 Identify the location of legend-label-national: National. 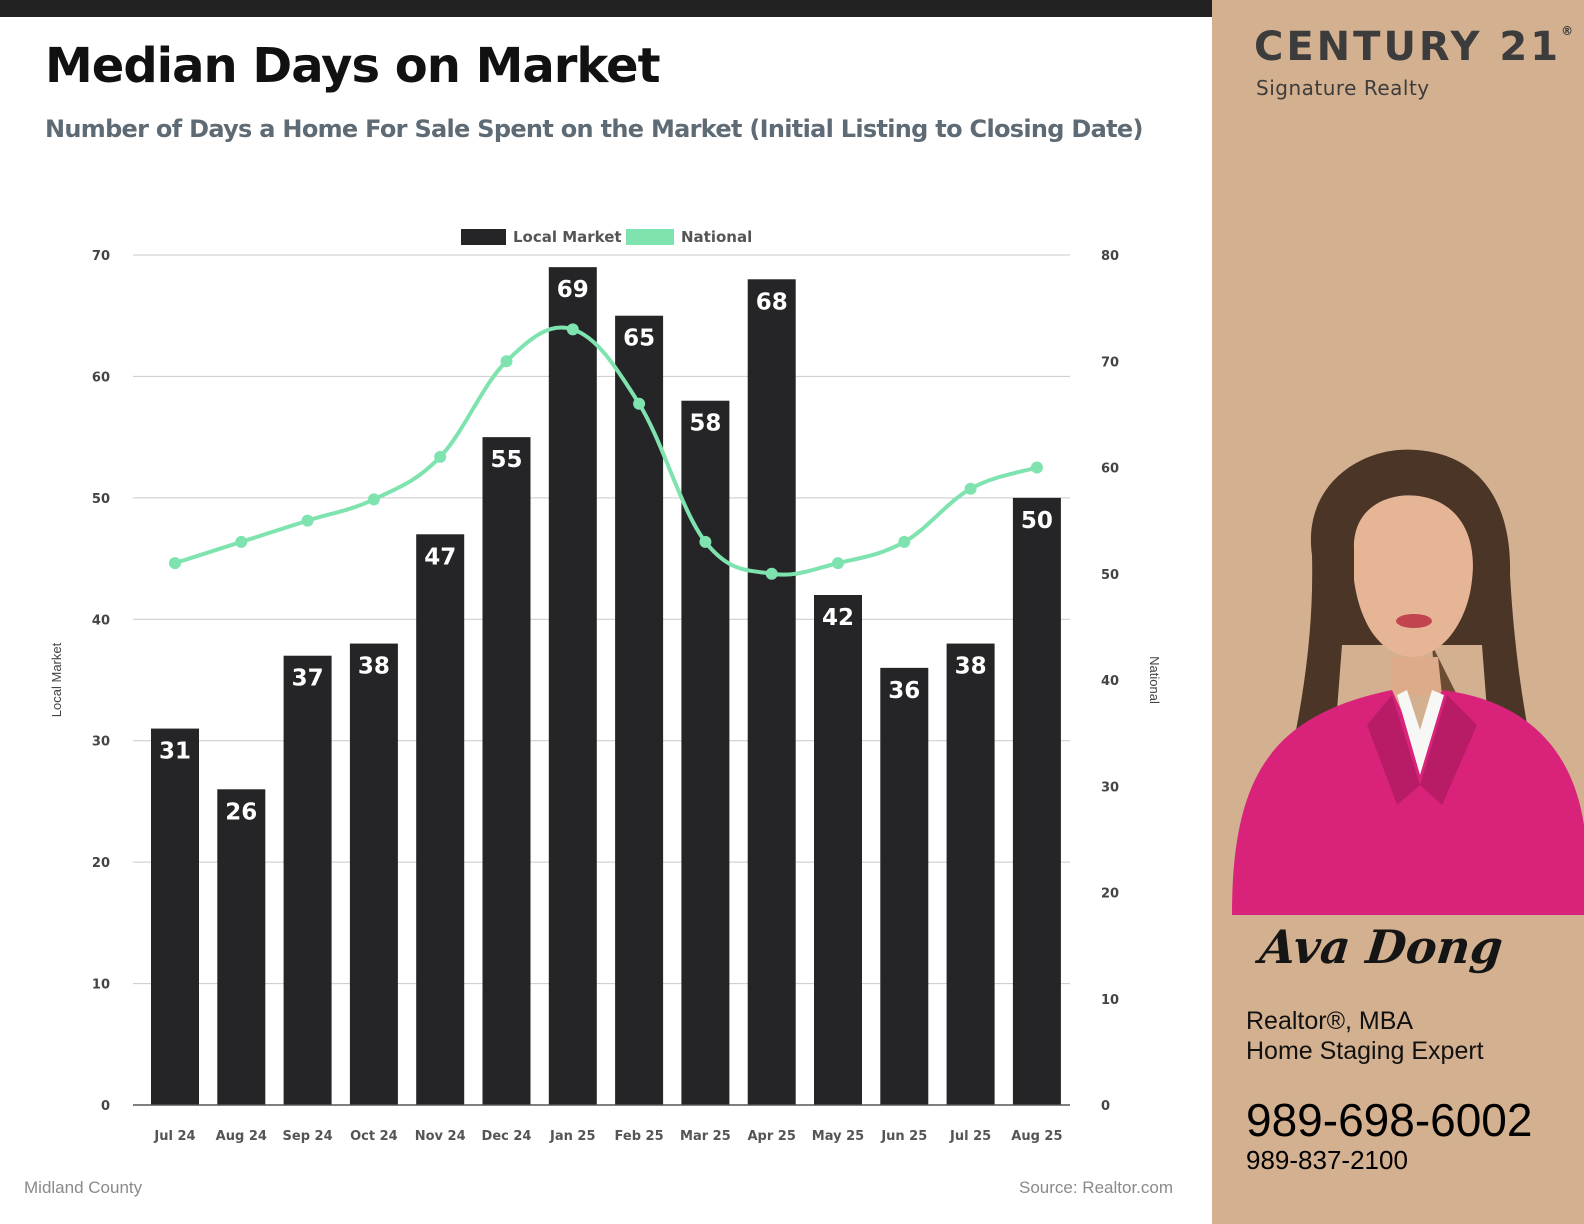
(716, 237).